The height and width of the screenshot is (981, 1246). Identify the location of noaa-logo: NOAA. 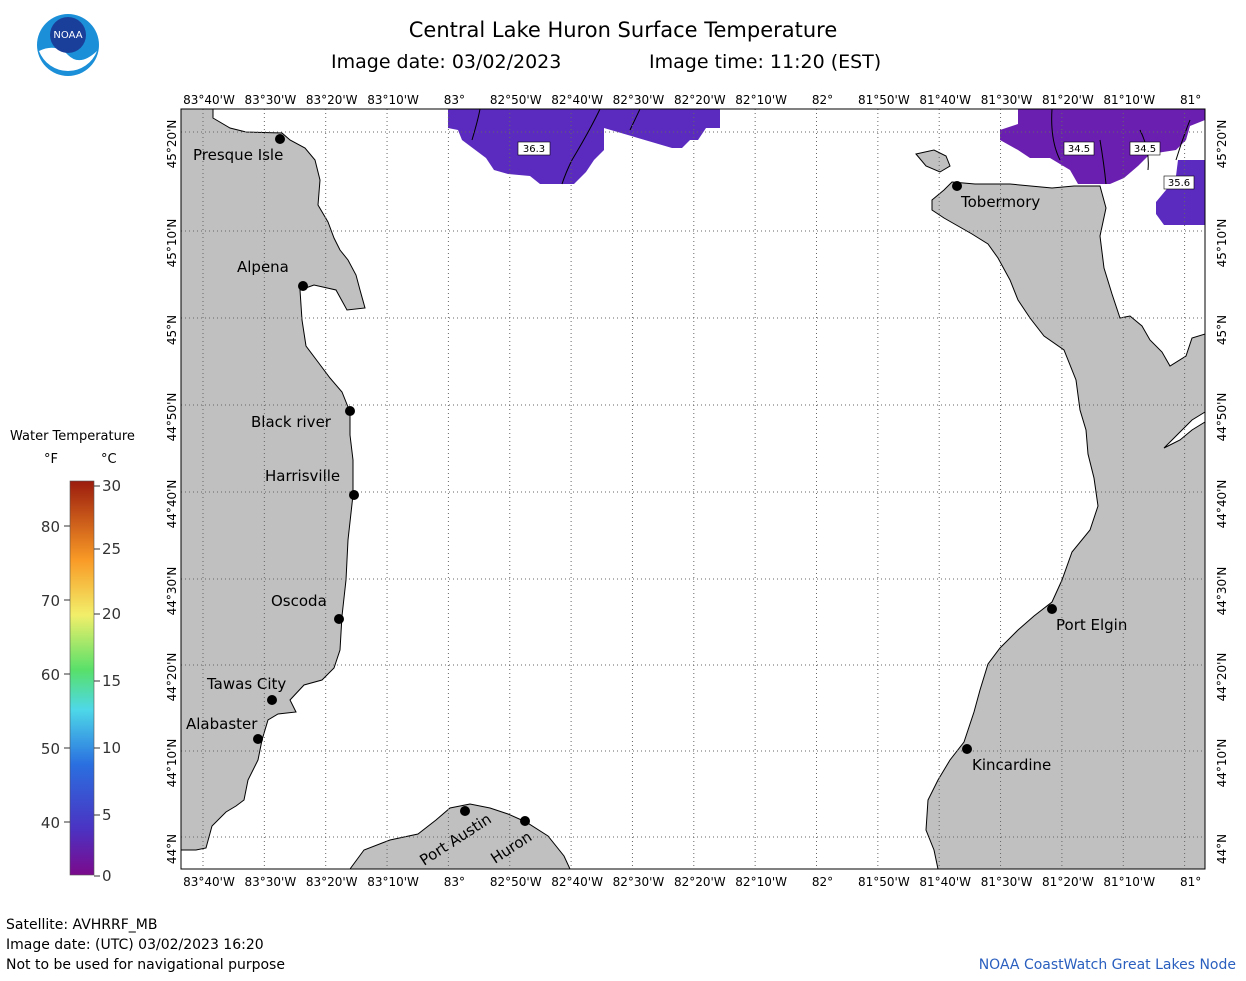
(68, 45).